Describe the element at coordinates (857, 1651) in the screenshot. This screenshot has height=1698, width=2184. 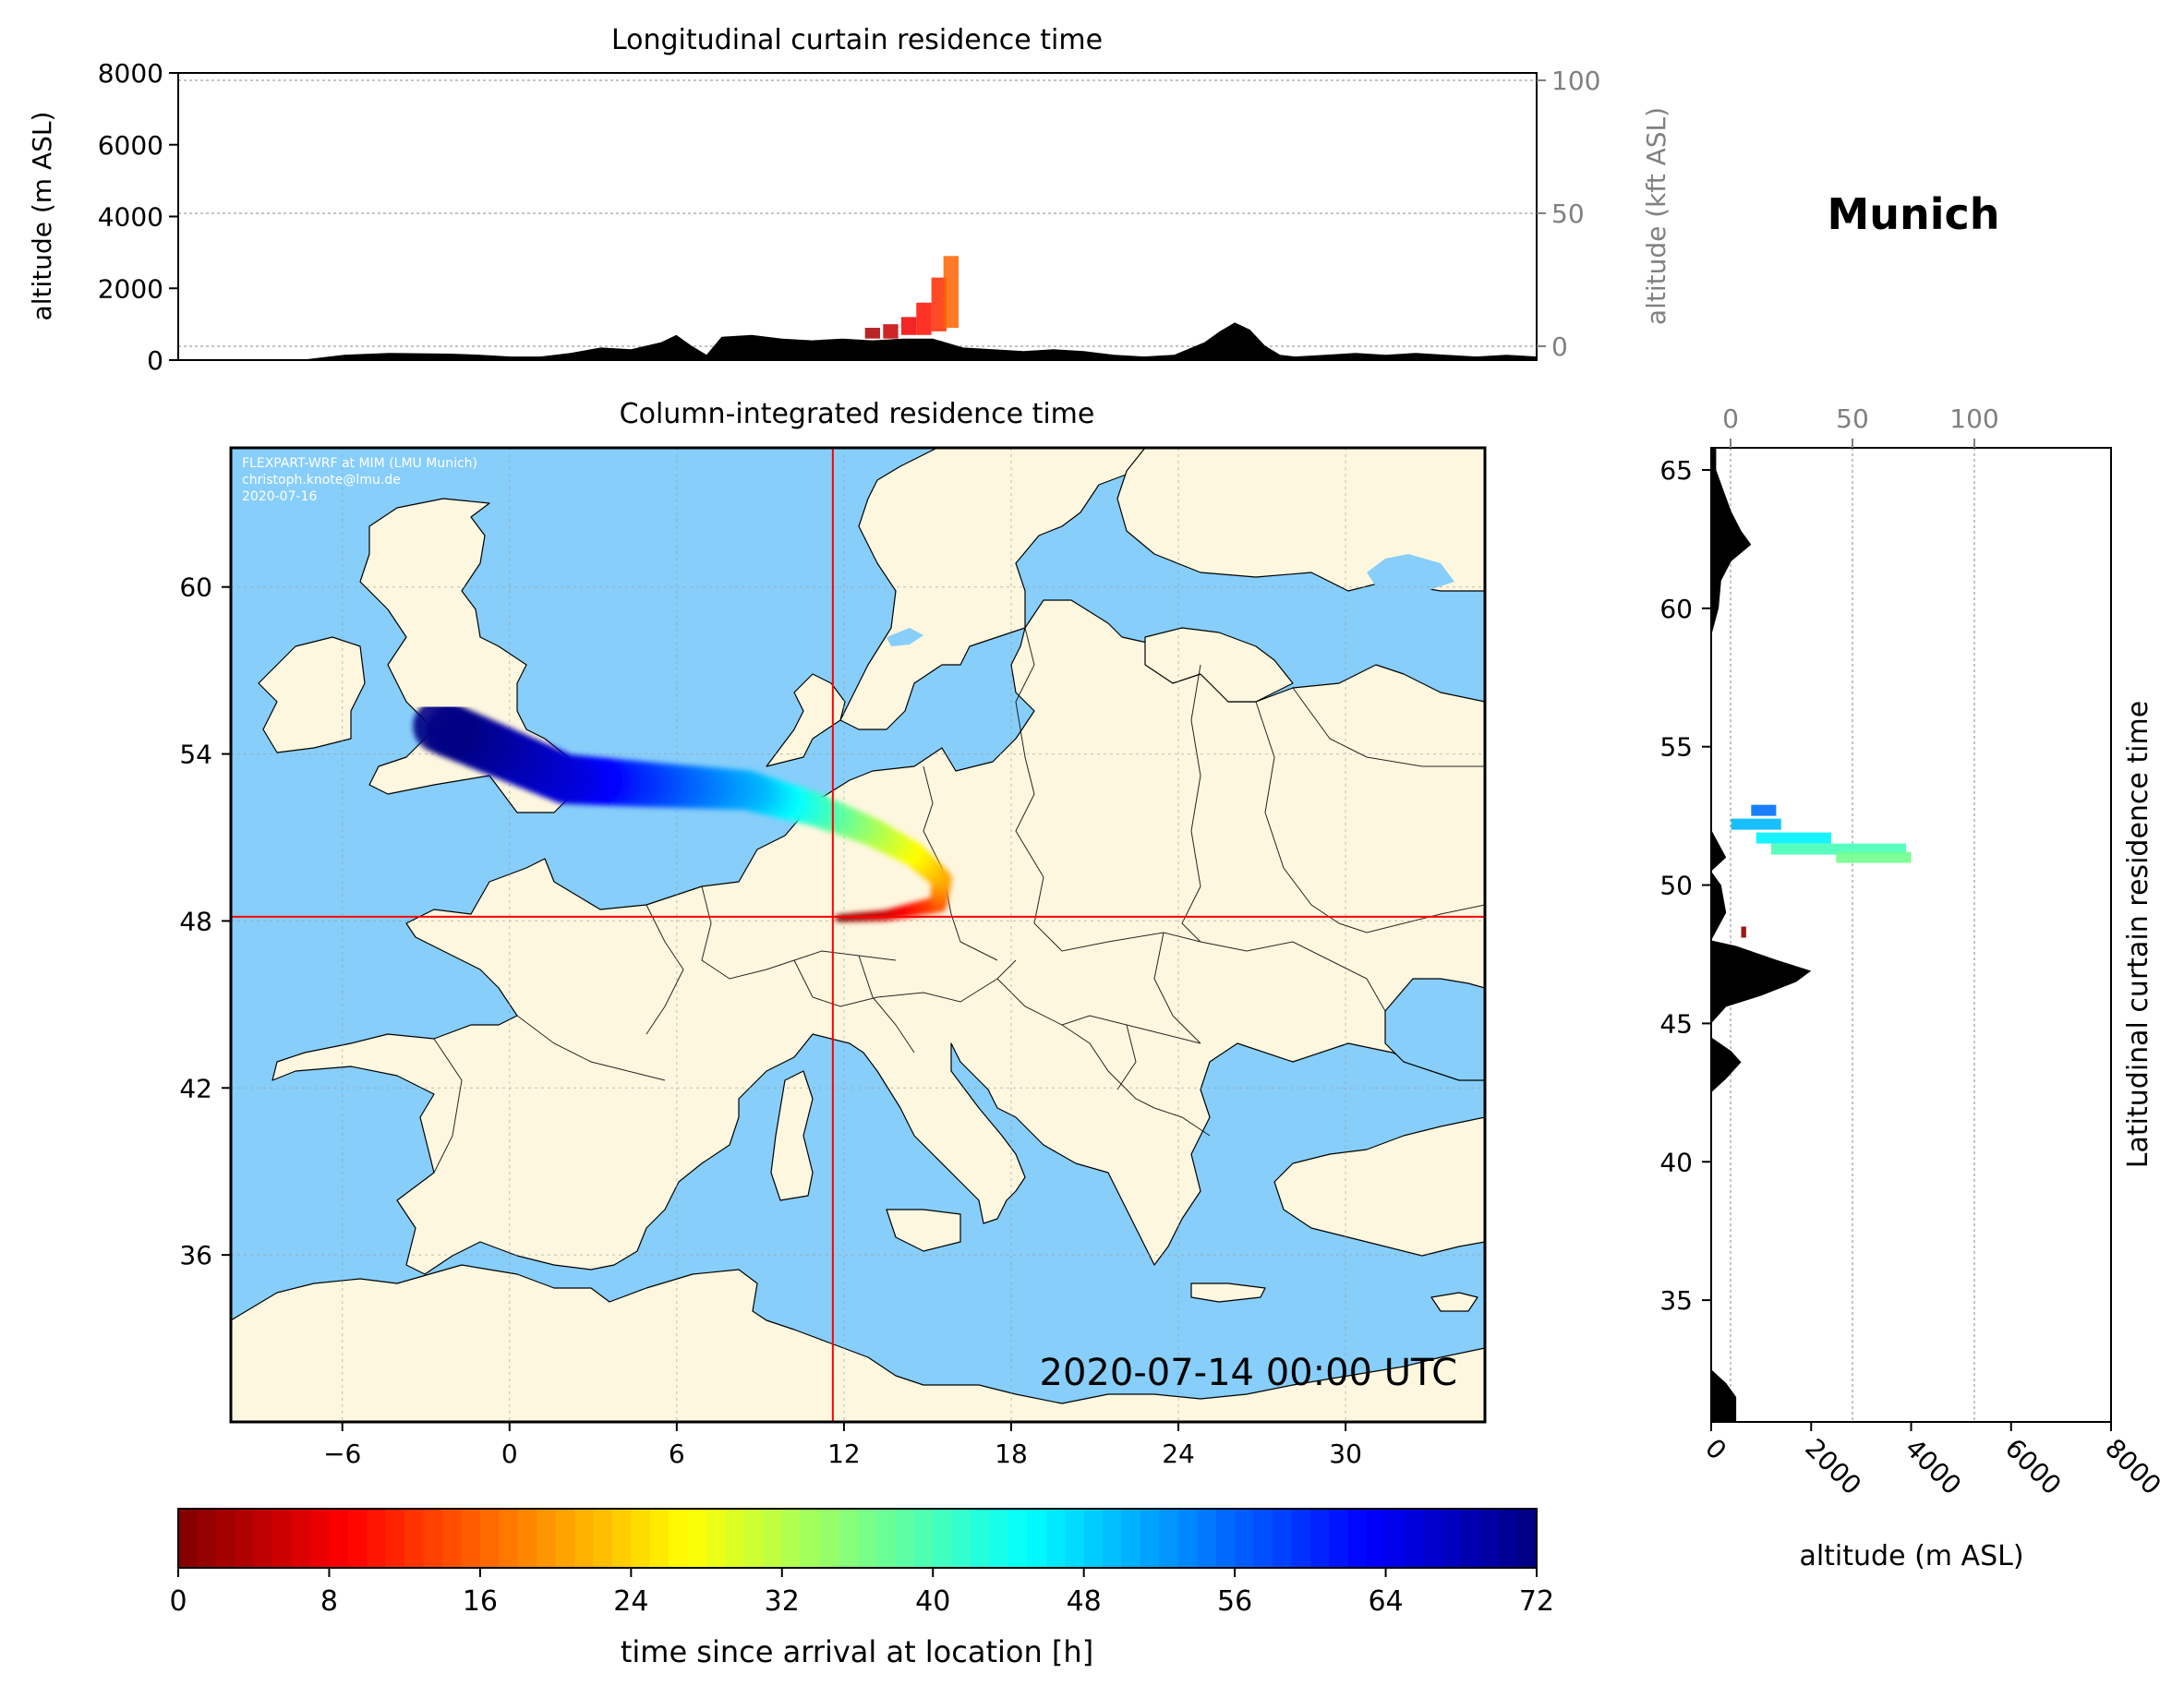
I see `colorbar-label: time since arrival at location [h]` at that location.